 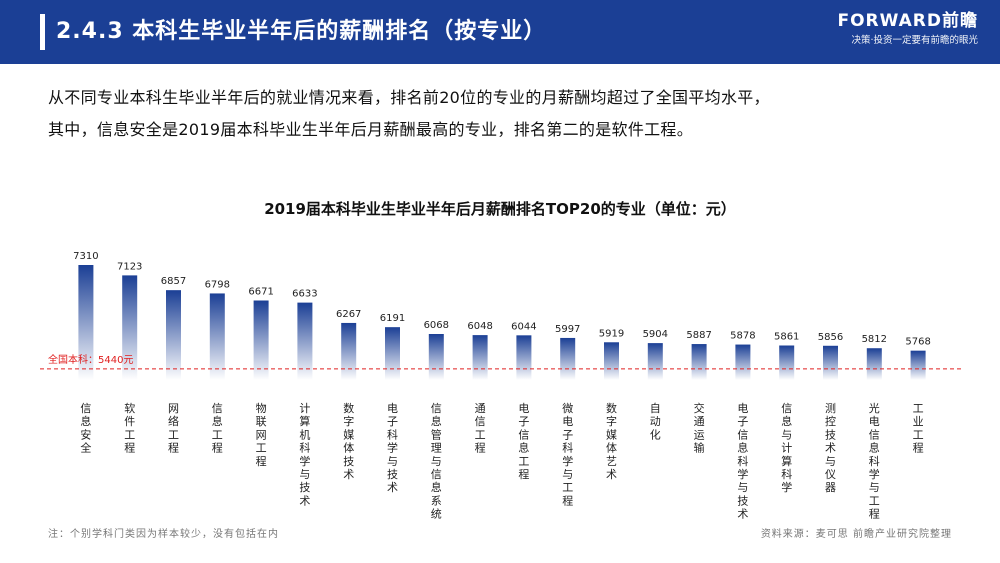 What do you see at coordinates (655, 334) in the screenshot?
I see `value-label-14: 5904` at bounding box center [655, 334].